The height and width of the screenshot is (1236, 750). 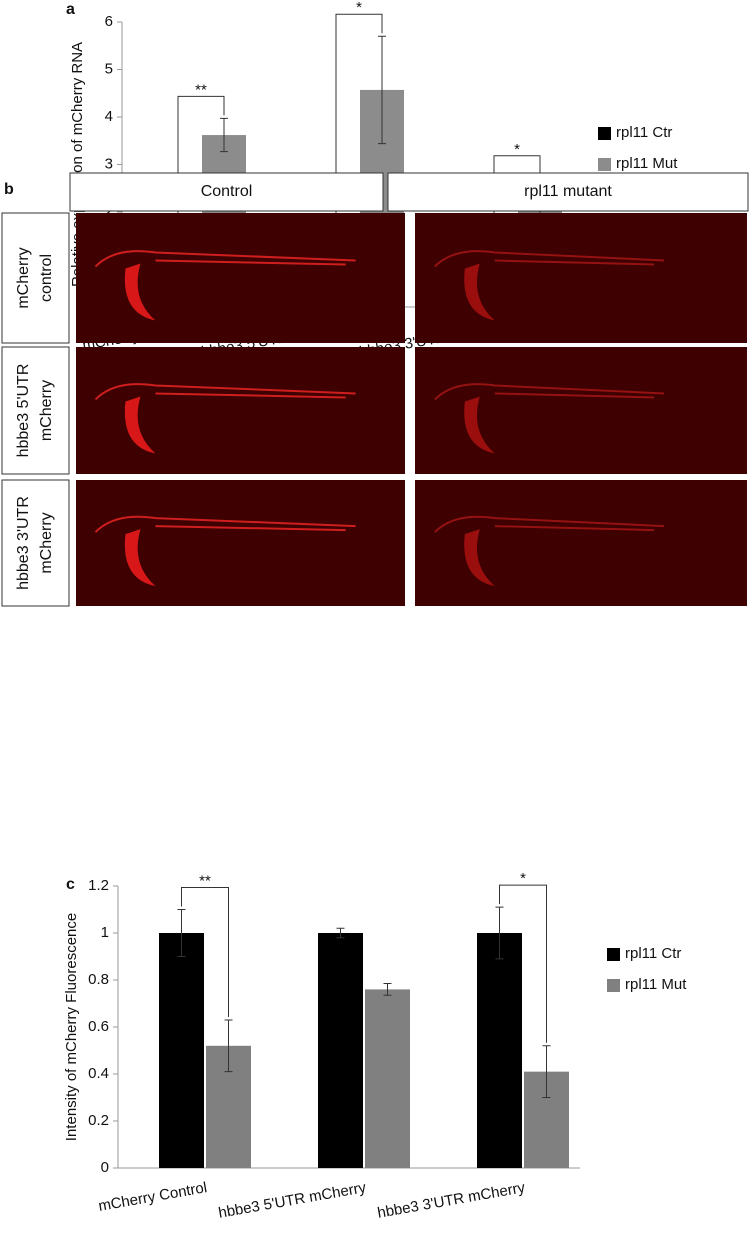 I want to click on row-label: control, so click(x=46, y=278).